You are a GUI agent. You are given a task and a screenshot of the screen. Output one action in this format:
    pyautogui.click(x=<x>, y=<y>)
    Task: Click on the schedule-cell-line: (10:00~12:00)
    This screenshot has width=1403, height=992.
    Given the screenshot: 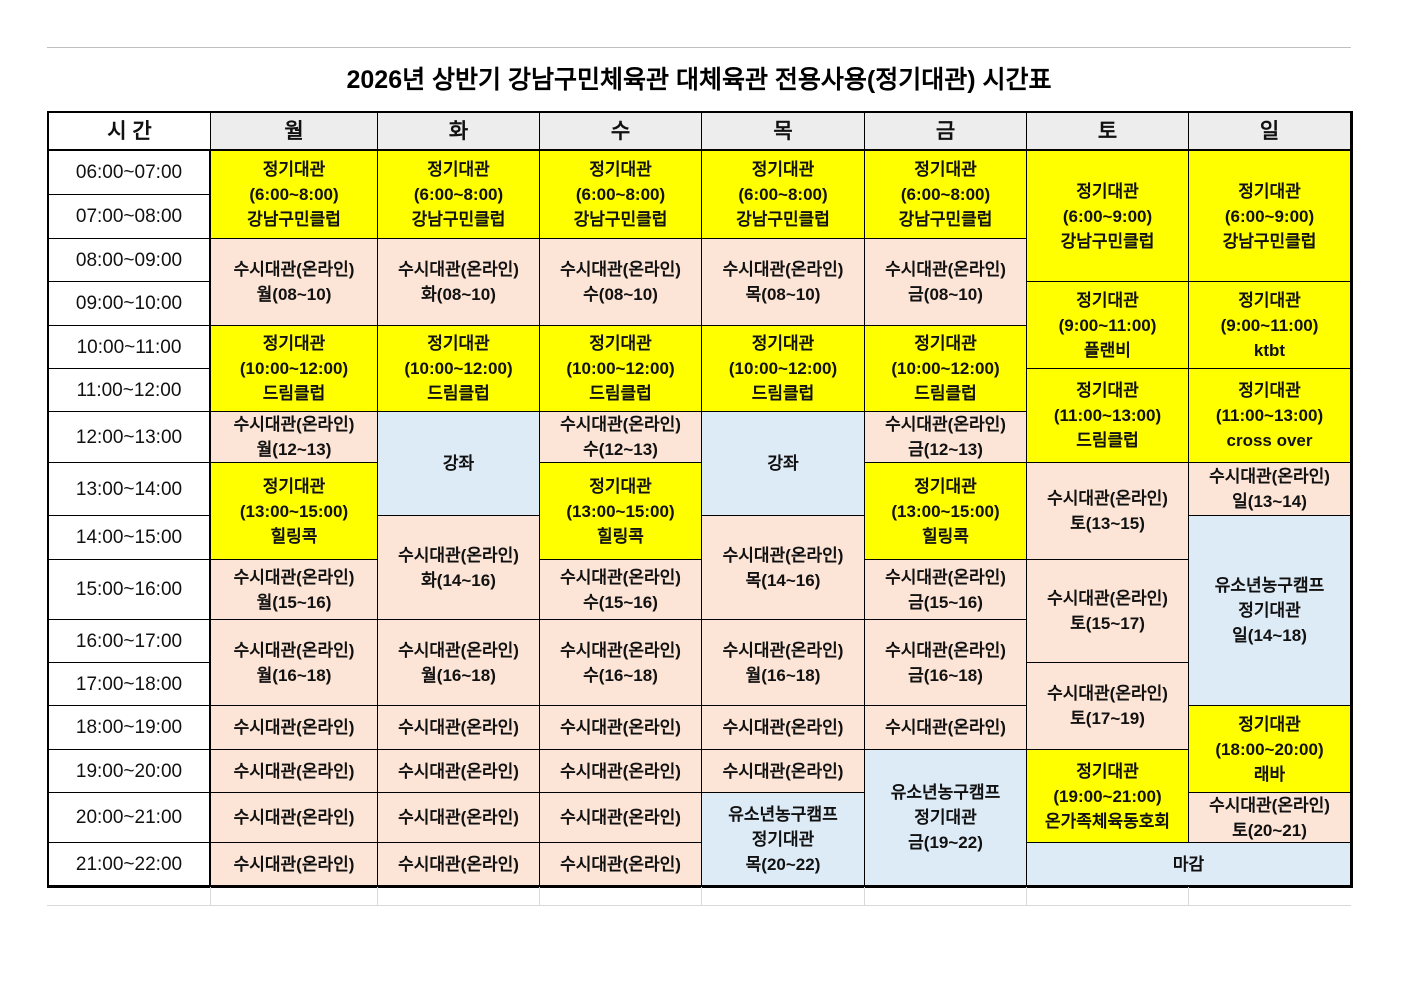 What is the action you would take?
    pyautogui.click(x=783, y=368)
    